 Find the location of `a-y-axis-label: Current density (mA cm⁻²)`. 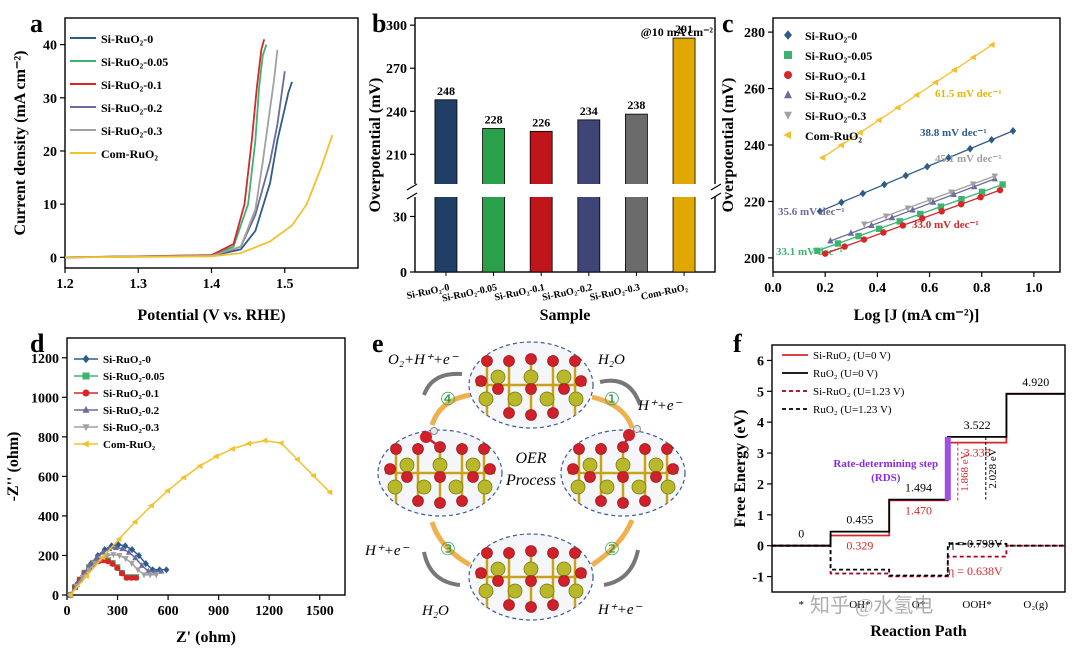

a-y-axis-label: Current density (mA cm⁻²) is located at coordinates (20, 143).